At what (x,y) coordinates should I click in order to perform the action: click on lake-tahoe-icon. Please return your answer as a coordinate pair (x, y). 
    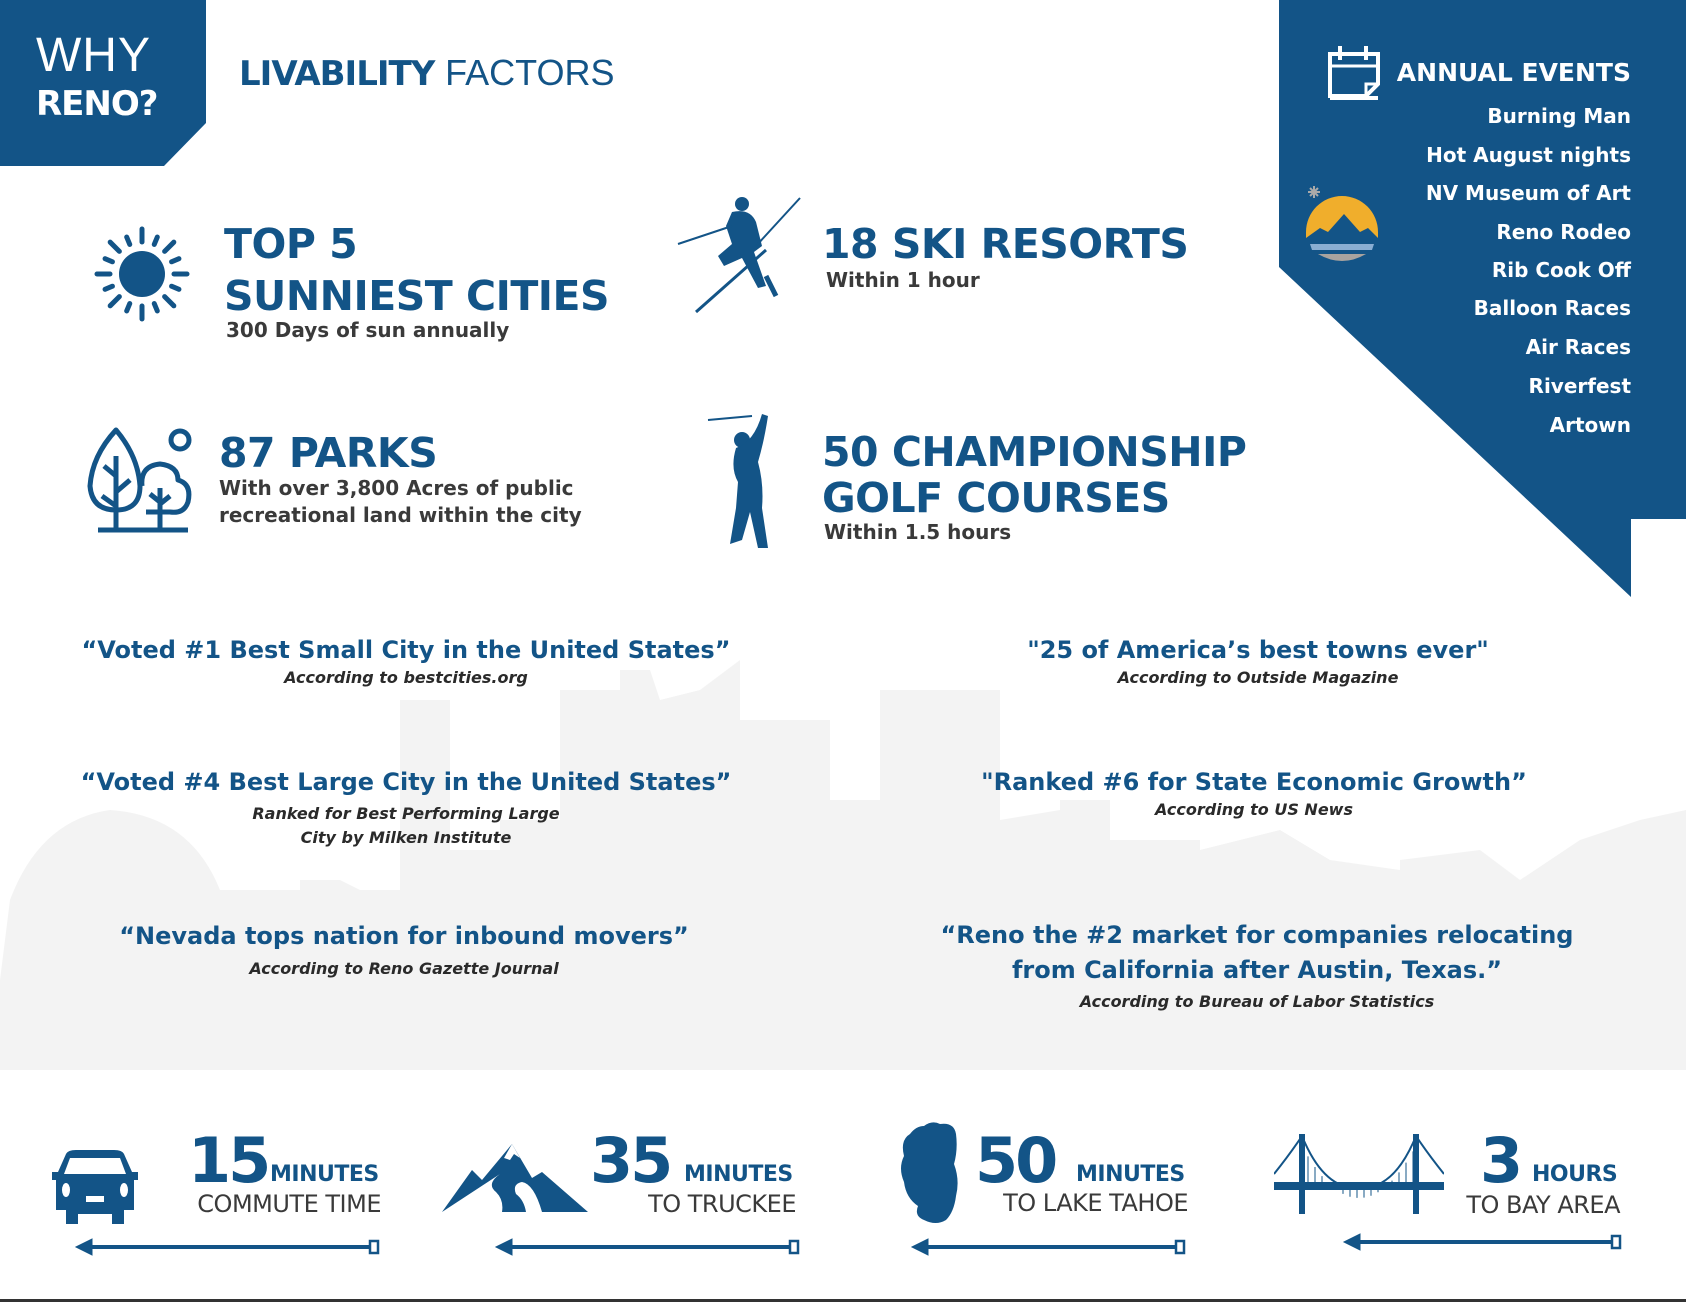
    Looking at the image, I should click on (929, 1172).